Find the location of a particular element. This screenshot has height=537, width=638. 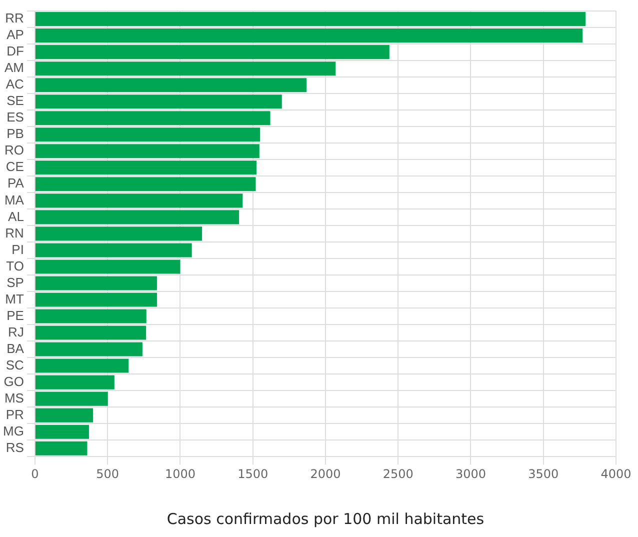

y-tick-label: PE is located at coordinates (15, 315).